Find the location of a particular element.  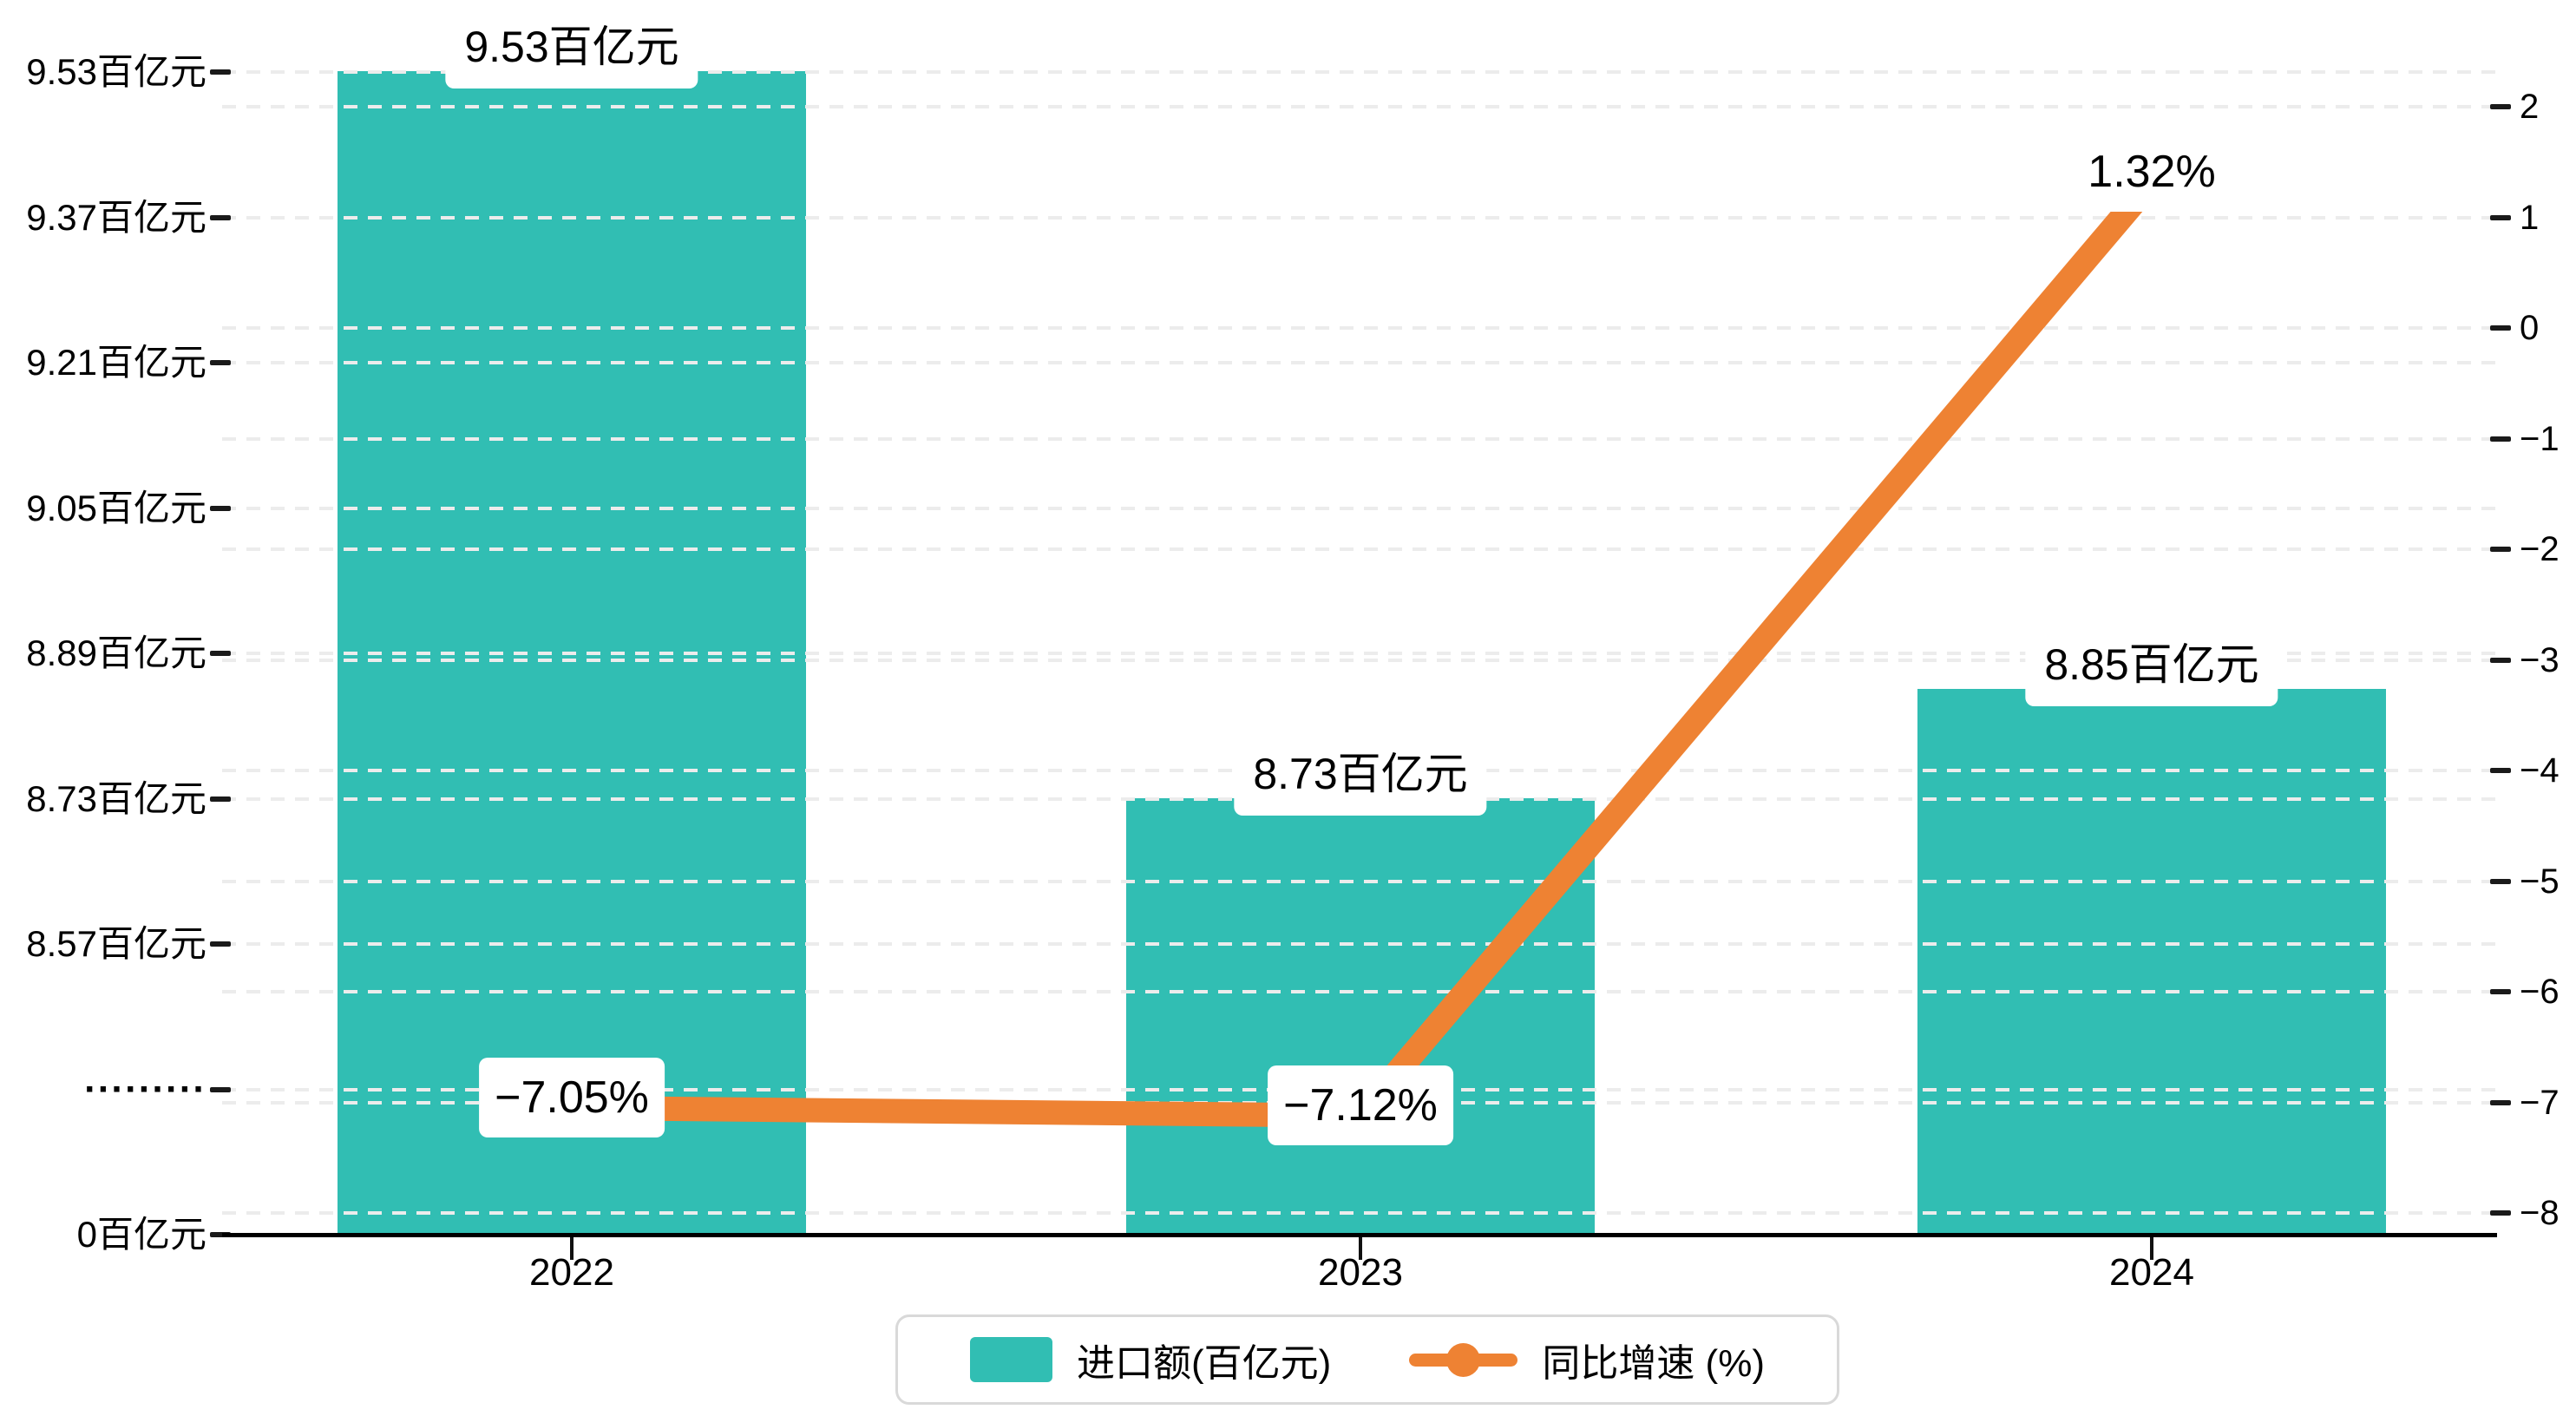

y-axis-right-tick-label: 0 is located at coordinates (2530, 328).